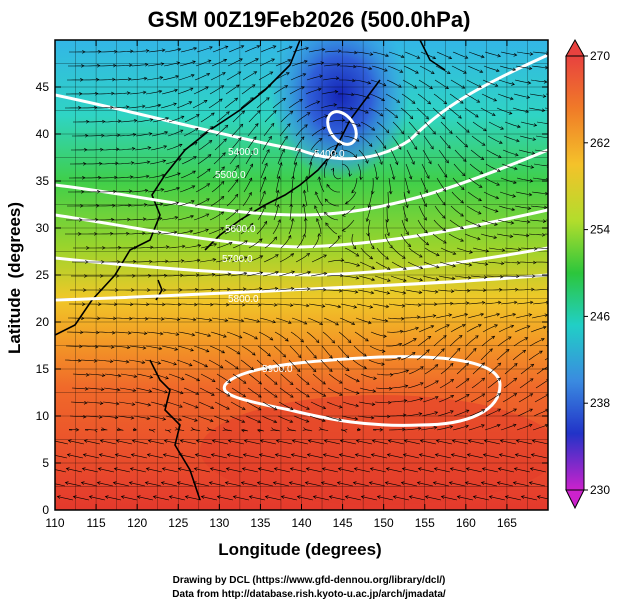 The width and height of the screenshot is (619, 605). I want to click on x-tick-label: 115, so click(96, 523).